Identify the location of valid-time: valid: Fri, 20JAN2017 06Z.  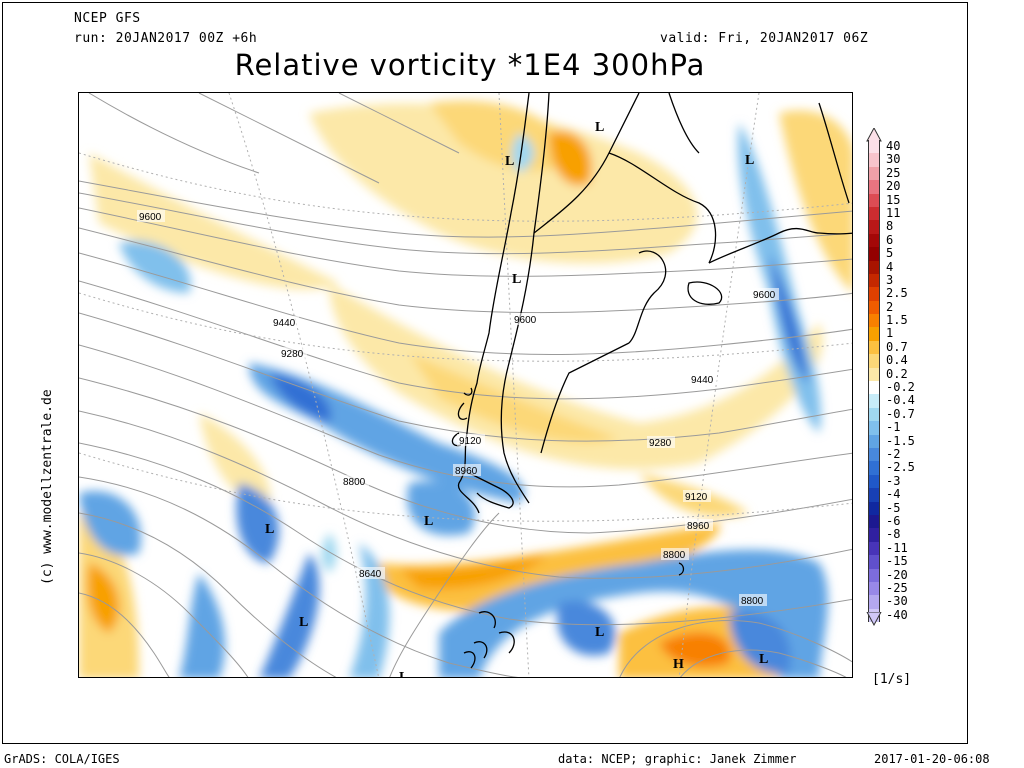
(764, 38).